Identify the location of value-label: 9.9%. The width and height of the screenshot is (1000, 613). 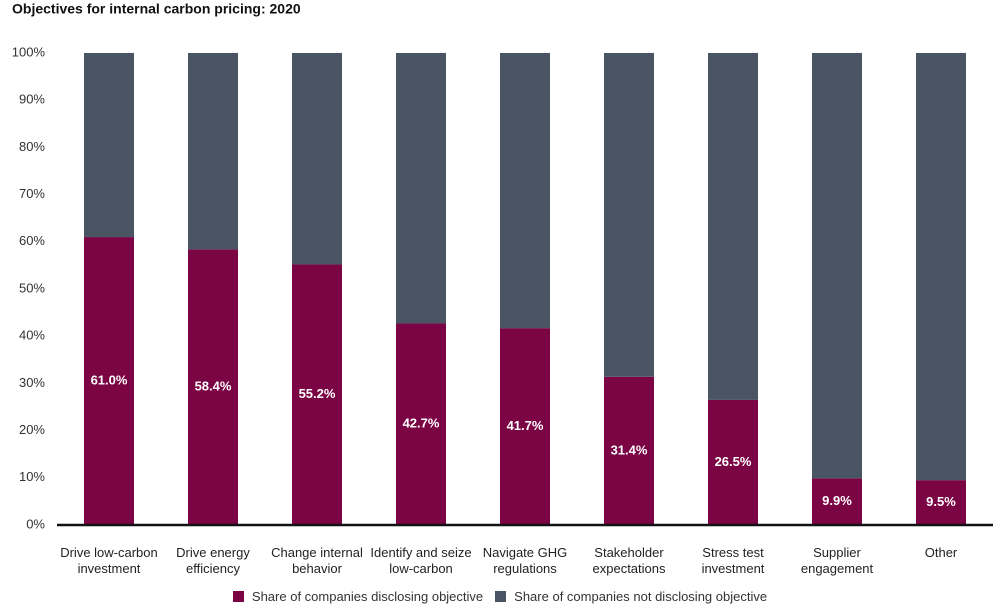
(837, 500).